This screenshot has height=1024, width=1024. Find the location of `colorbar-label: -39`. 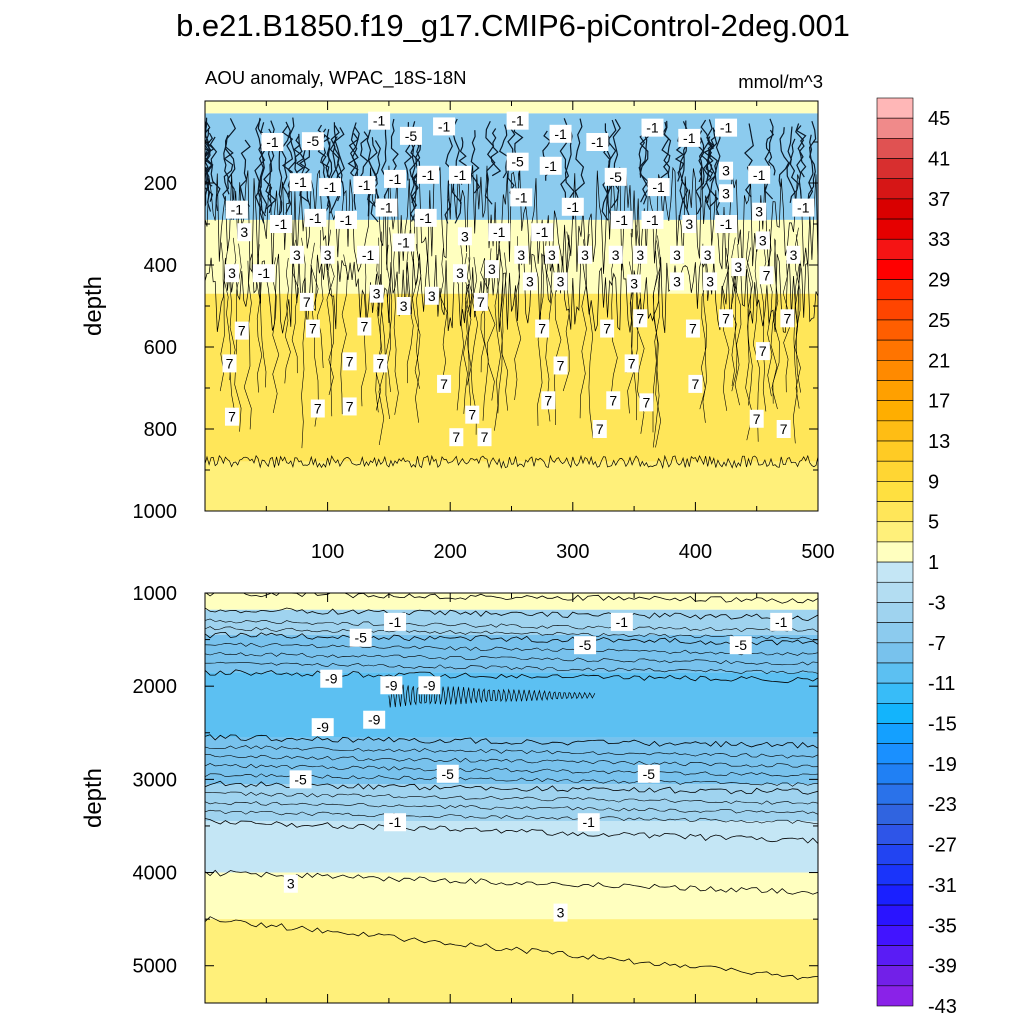

colorbar-label: -39 is located at coordinates (942, 967).